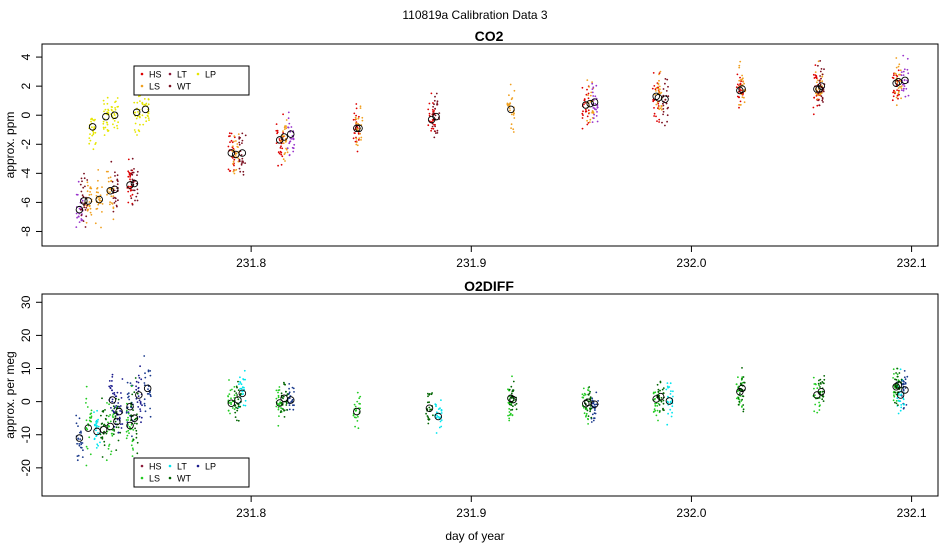 The image size is (950, 550). Describe the element at coordinates (691, 263) in the screenshot. I see `co2-xtick-label: 232.0` at that location.